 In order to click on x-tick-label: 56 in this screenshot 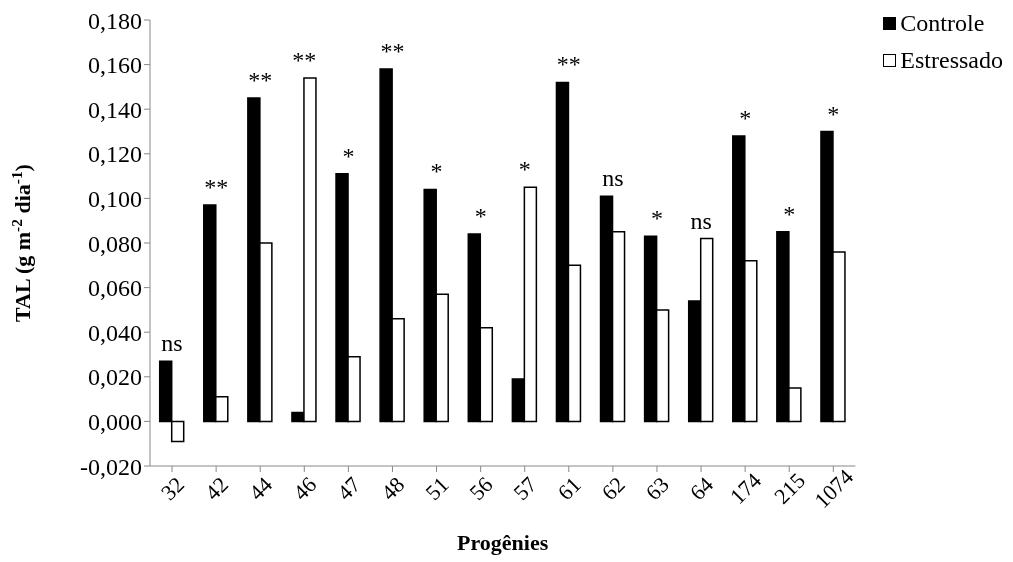, I will do `click(481, 488)`.